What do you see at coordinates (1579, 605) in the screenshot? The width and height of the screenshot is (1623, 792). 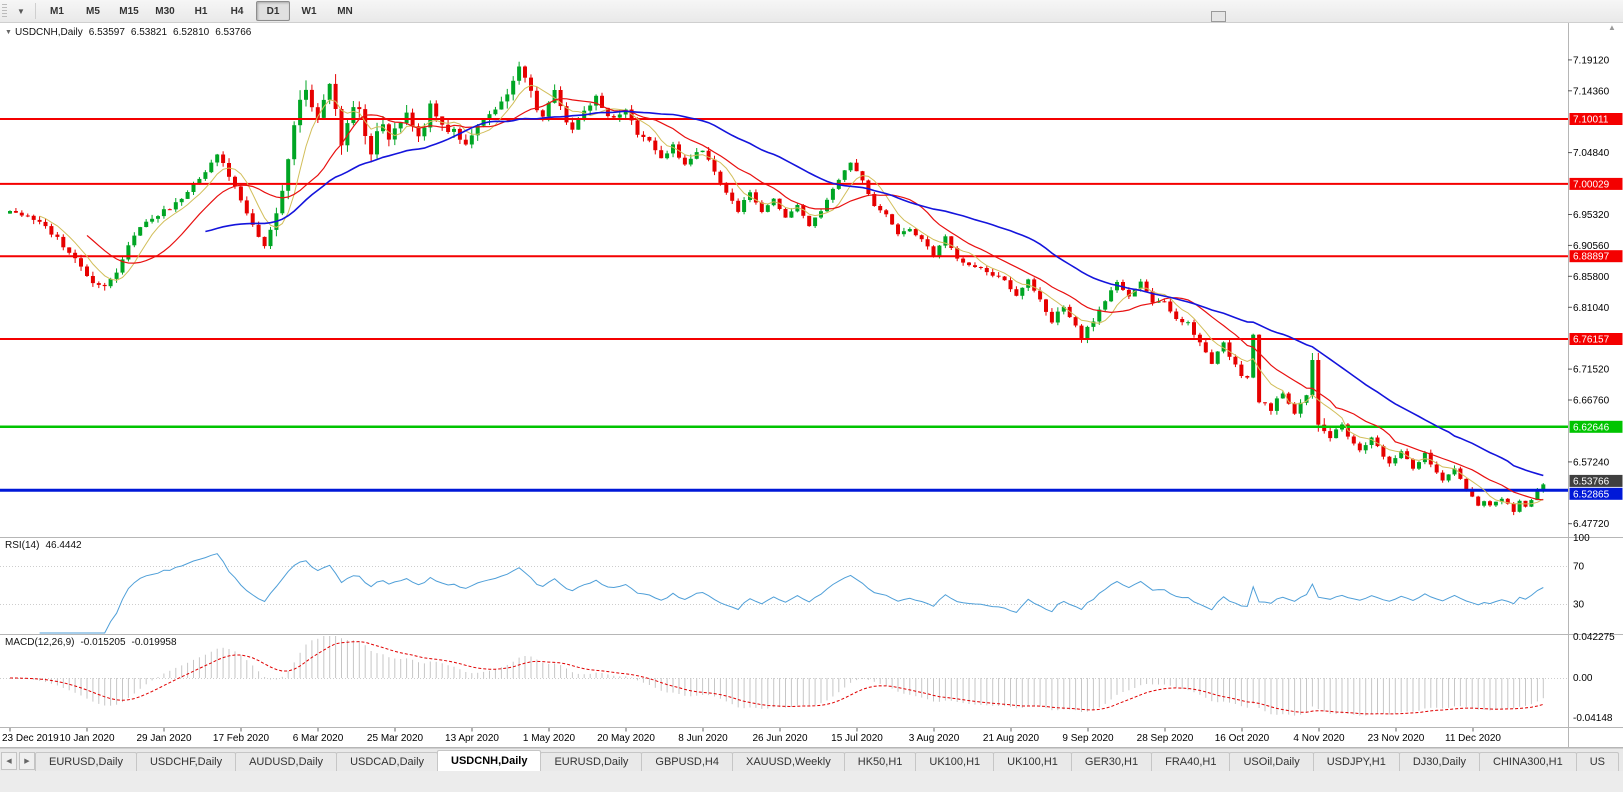 I see `rsi-axis-label: 30` at bounding box center [1579, 605].